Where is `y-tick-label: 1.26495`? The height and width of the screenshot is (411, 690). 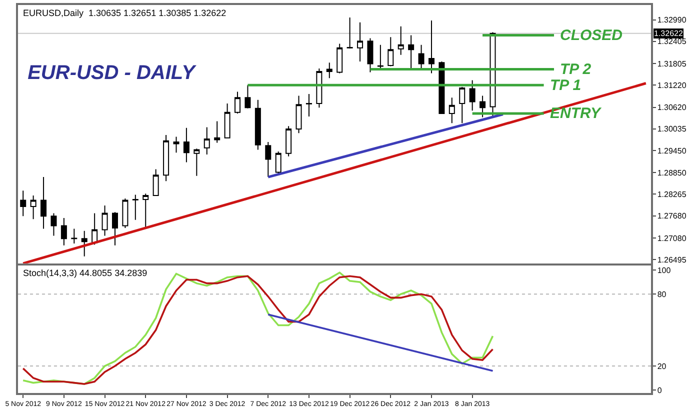
y-tick-label: 1.26495 is located at coordinates (672, 259).